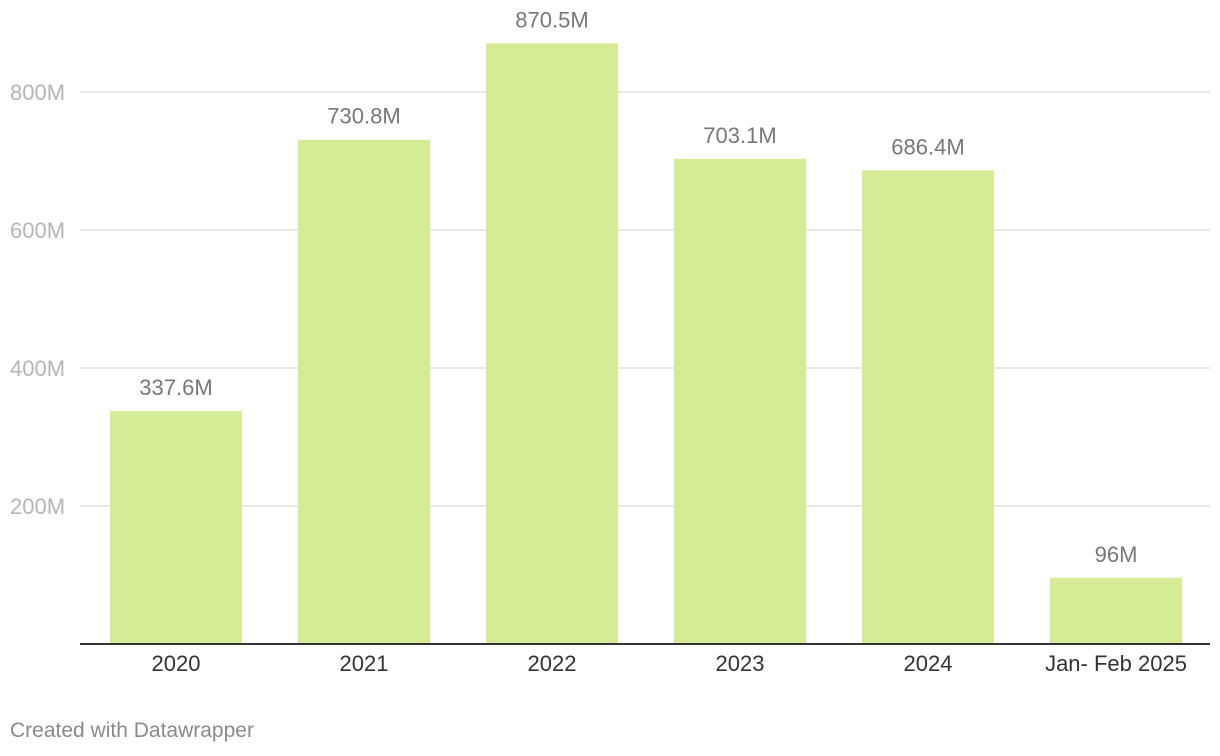  Describe the element at coordinates (1116, 554) in the screenshot. I see `value-label: 96M` at that location.